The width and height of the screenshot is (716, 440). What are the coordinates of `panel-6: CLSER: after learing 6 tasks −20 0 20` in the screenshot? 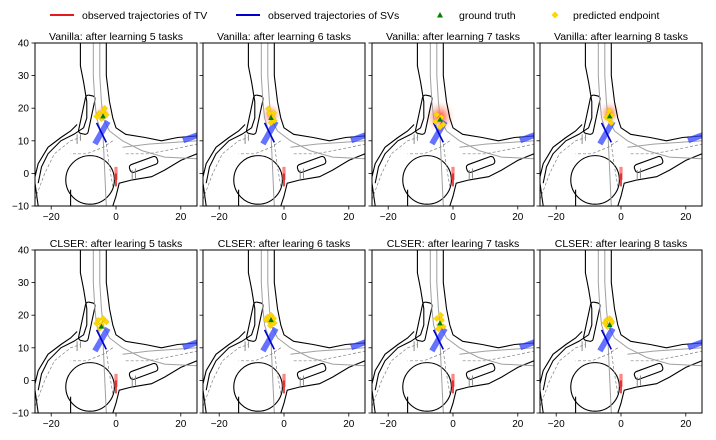 It's located at (282, 334).